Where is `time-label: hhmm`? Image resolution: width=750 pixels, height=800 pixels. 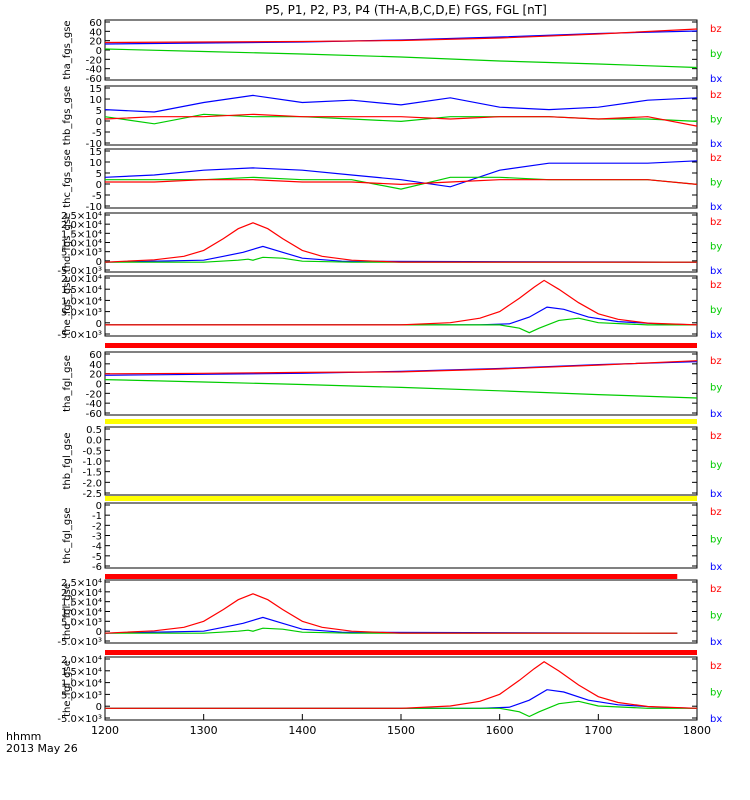
time-label: hhmm is located at coordinates (23, 736).